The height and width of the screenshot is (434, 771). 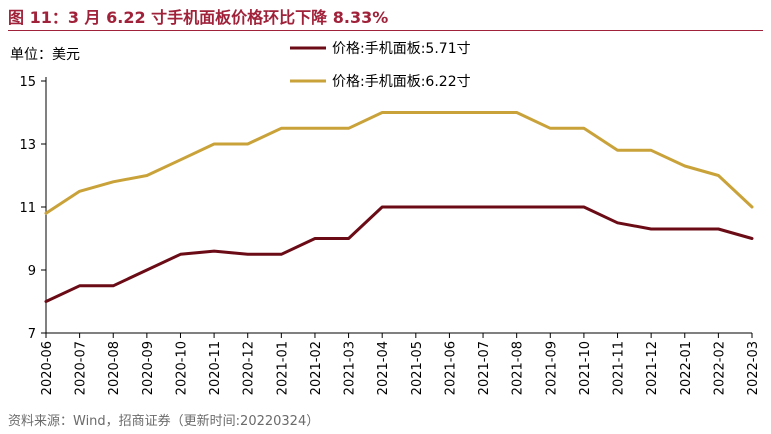 I want to click on x-tick-label: 2021-06, so click(x=450, y=368).